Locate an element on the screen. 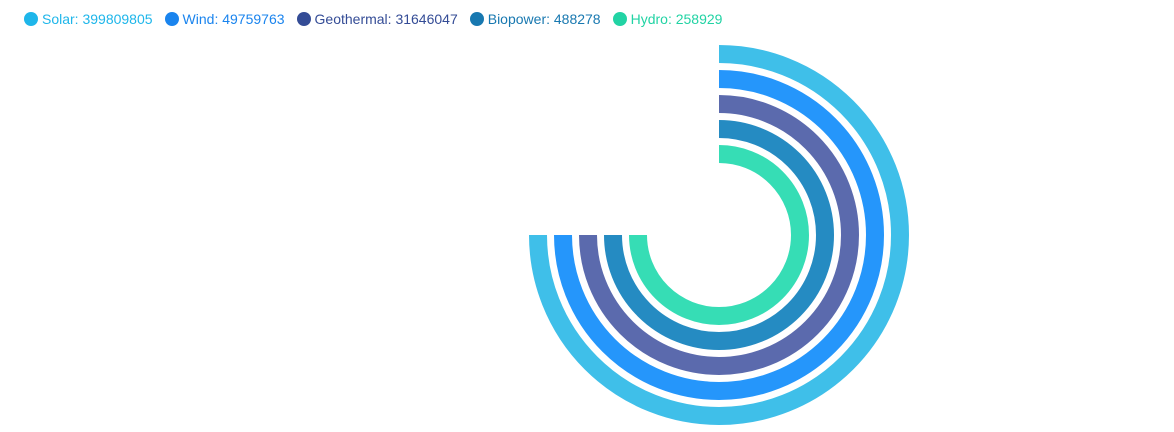  legend-swatch-geothermal is located at coordinates (303, 19).